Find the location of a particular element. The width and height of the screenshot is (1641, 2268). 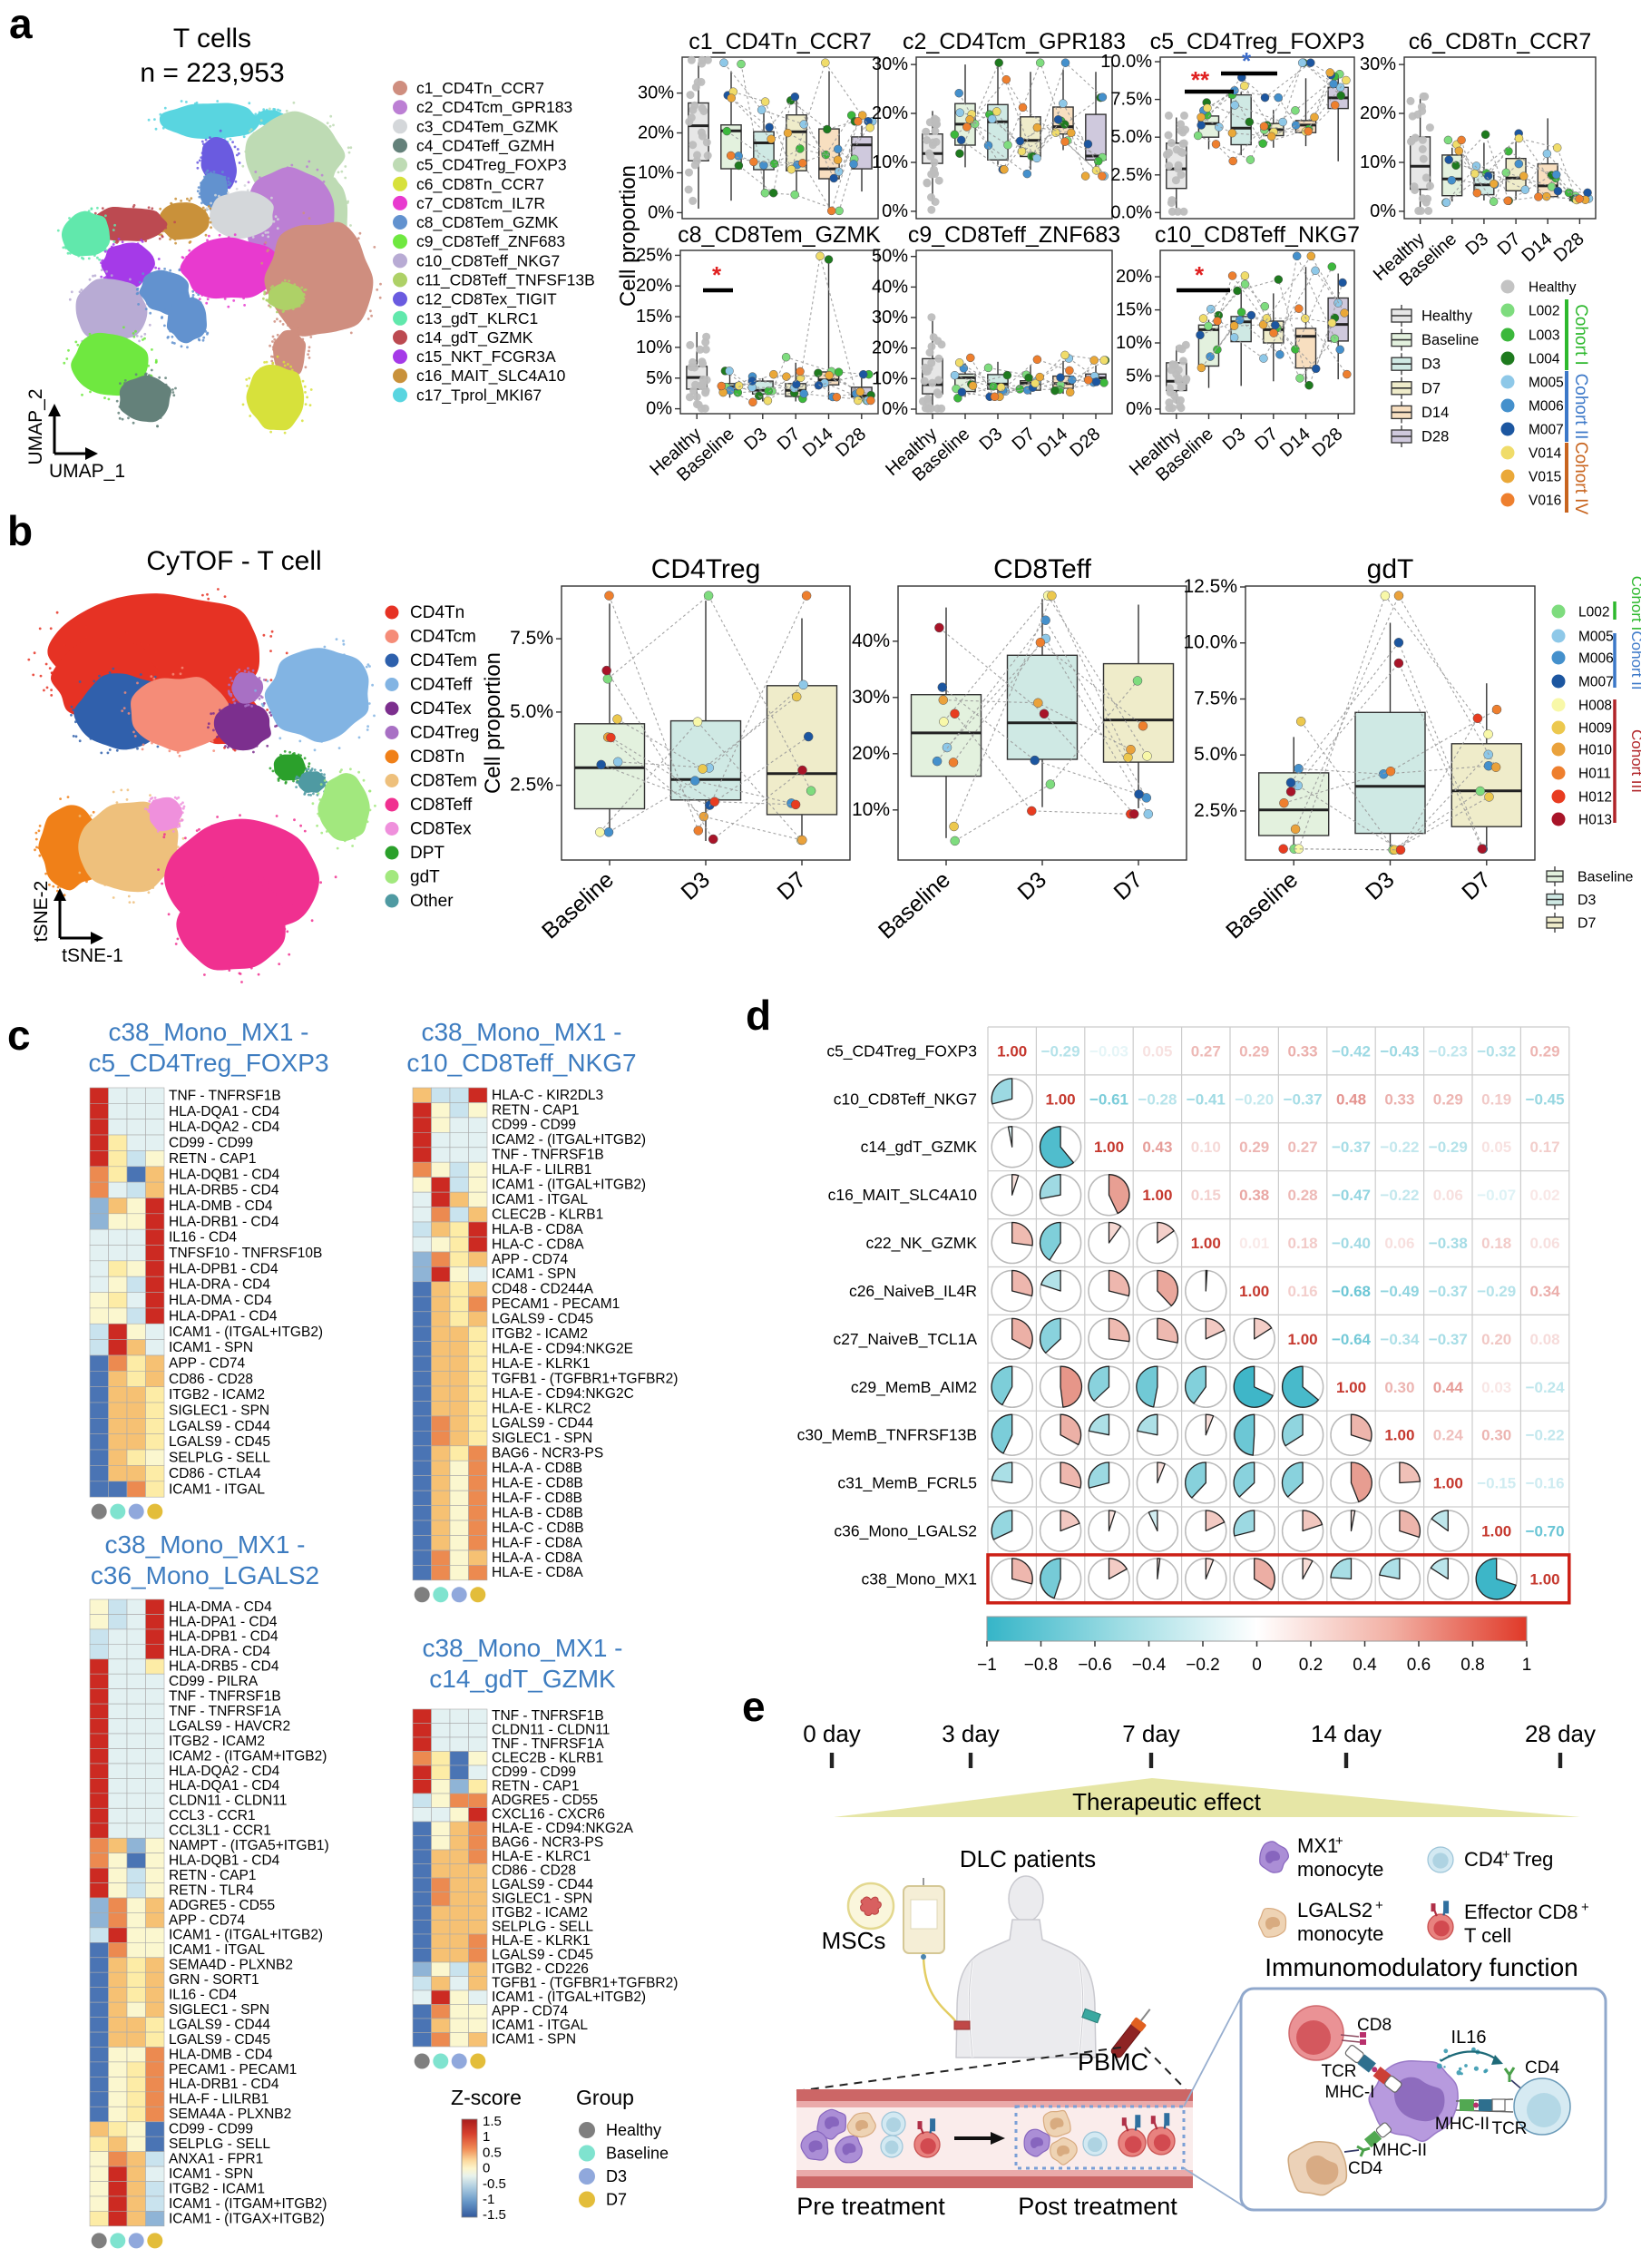

svg-text: HLA-E - KLRC2 is located at coordinates (541, 1409).